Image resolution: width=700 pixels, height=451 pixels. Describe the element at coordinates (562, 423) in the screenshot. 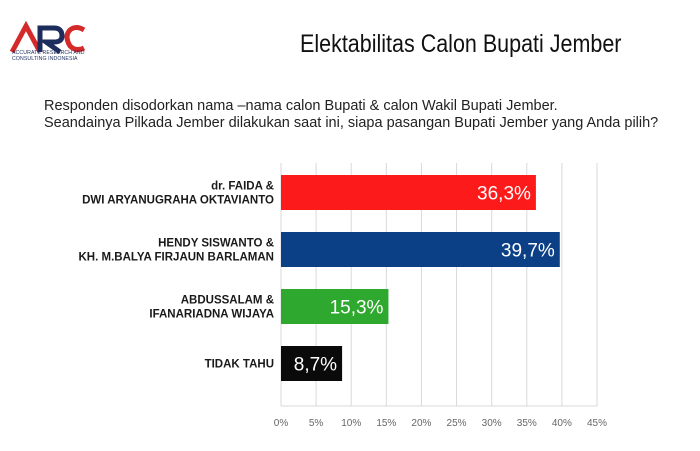

I see `x-tick-label: 40%` at that location.